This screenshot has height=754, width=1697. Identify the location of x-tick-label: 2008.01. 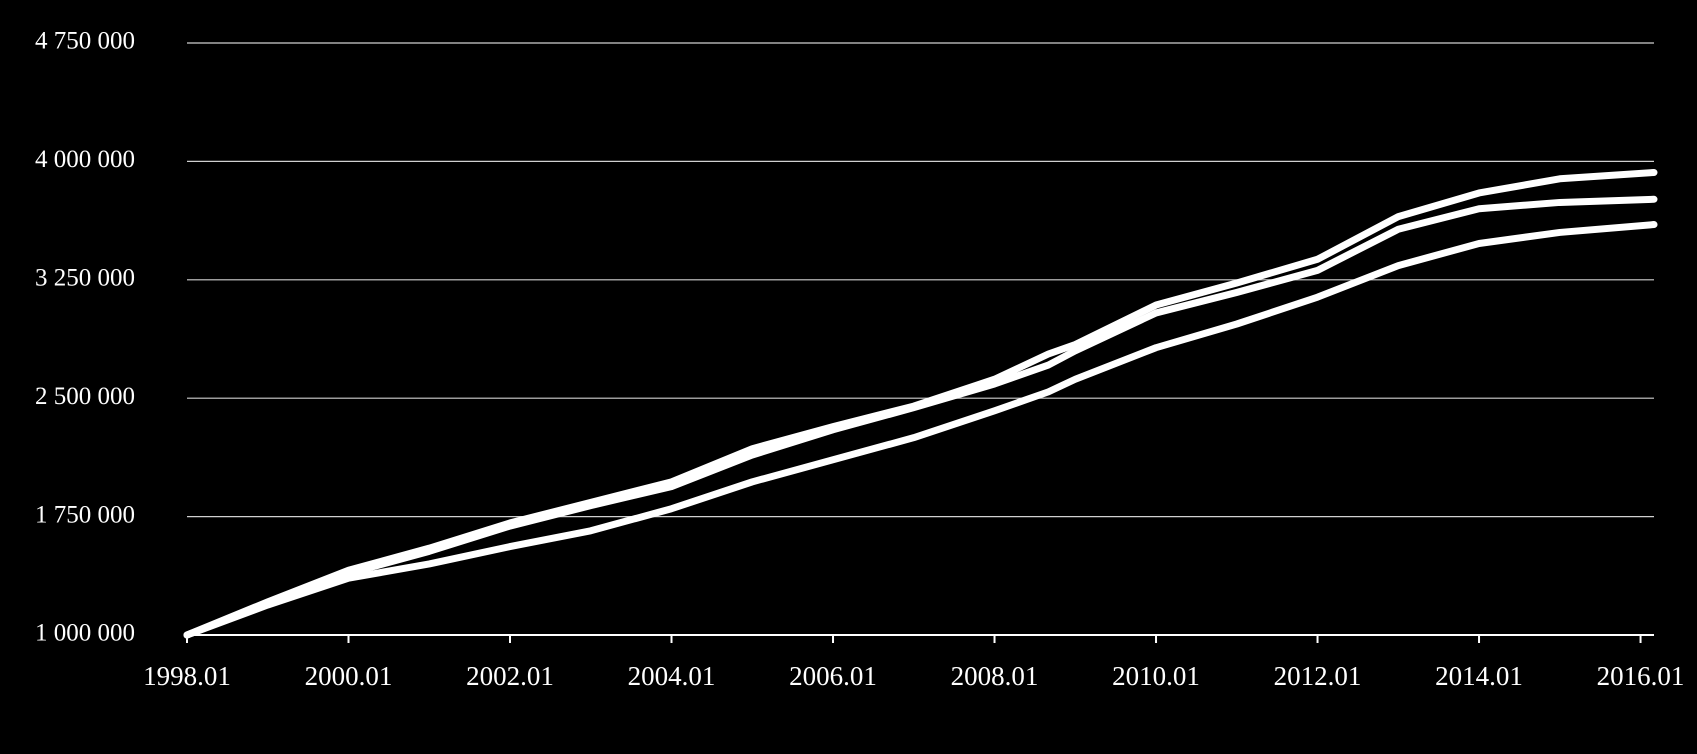
(995, 676).